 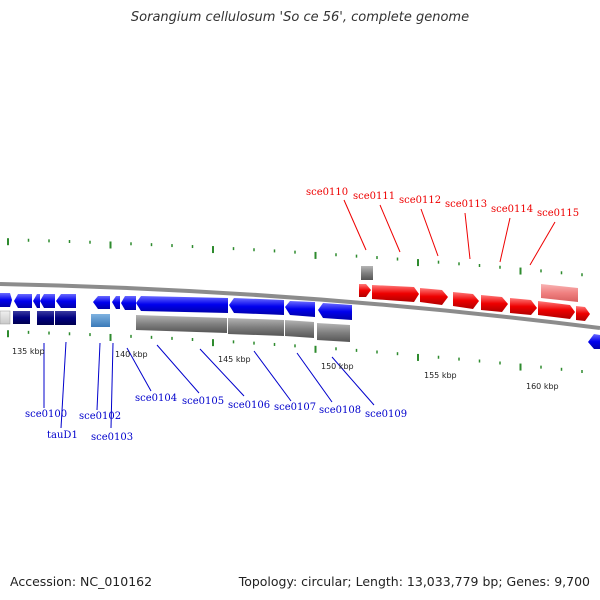 What do you see at coordinates (249, 405) in the screenshot?
I see `gene-label: sce0106` at bounding box center [249, 405].